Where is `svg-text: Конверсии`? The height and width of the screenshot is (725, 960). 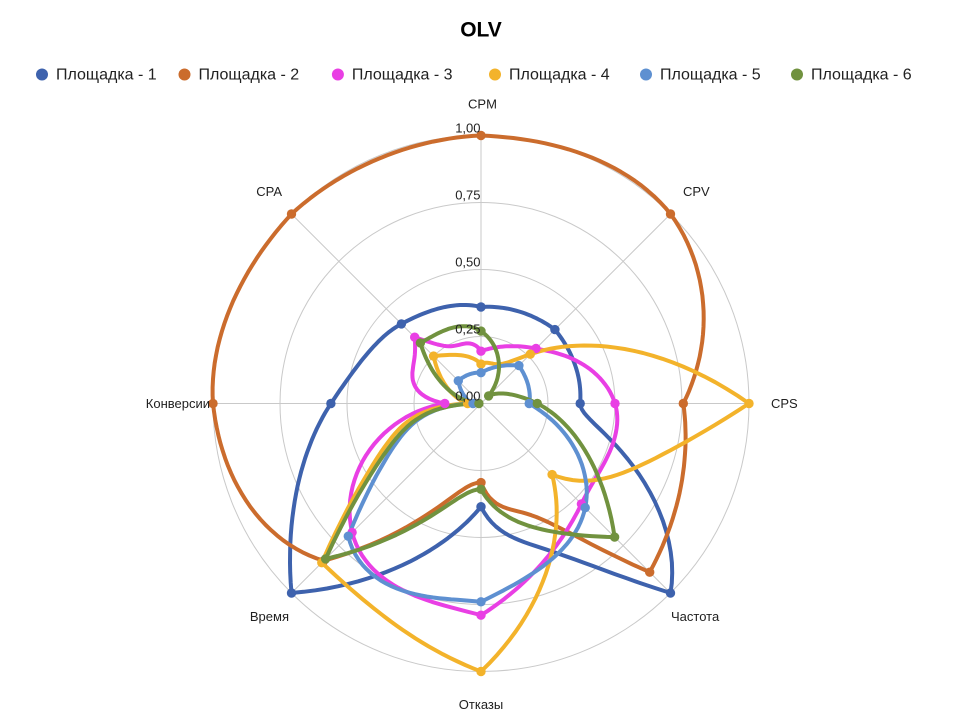 svg-text: Конверсии is located at coordinates (178, 403).